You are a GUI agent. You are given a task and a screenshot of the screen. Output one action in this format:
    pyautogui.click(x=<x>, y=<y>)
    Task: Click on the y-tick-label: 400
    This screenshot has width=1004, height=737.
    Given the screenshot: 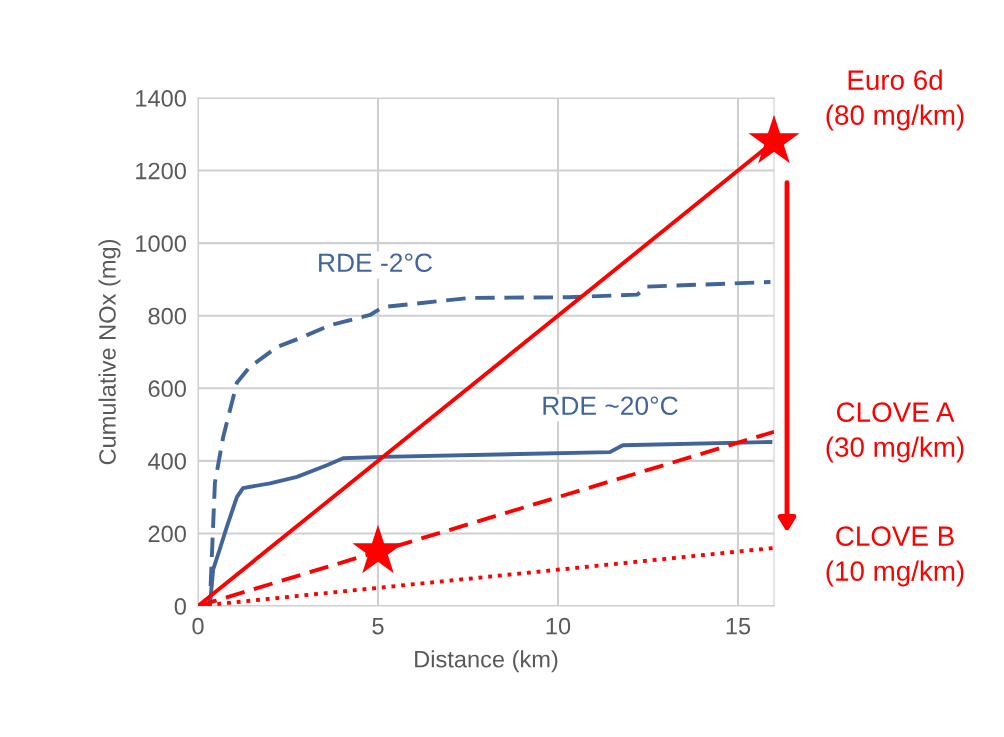 What is the action you would take?
    pyautogui.click(x=167, y=461)
    